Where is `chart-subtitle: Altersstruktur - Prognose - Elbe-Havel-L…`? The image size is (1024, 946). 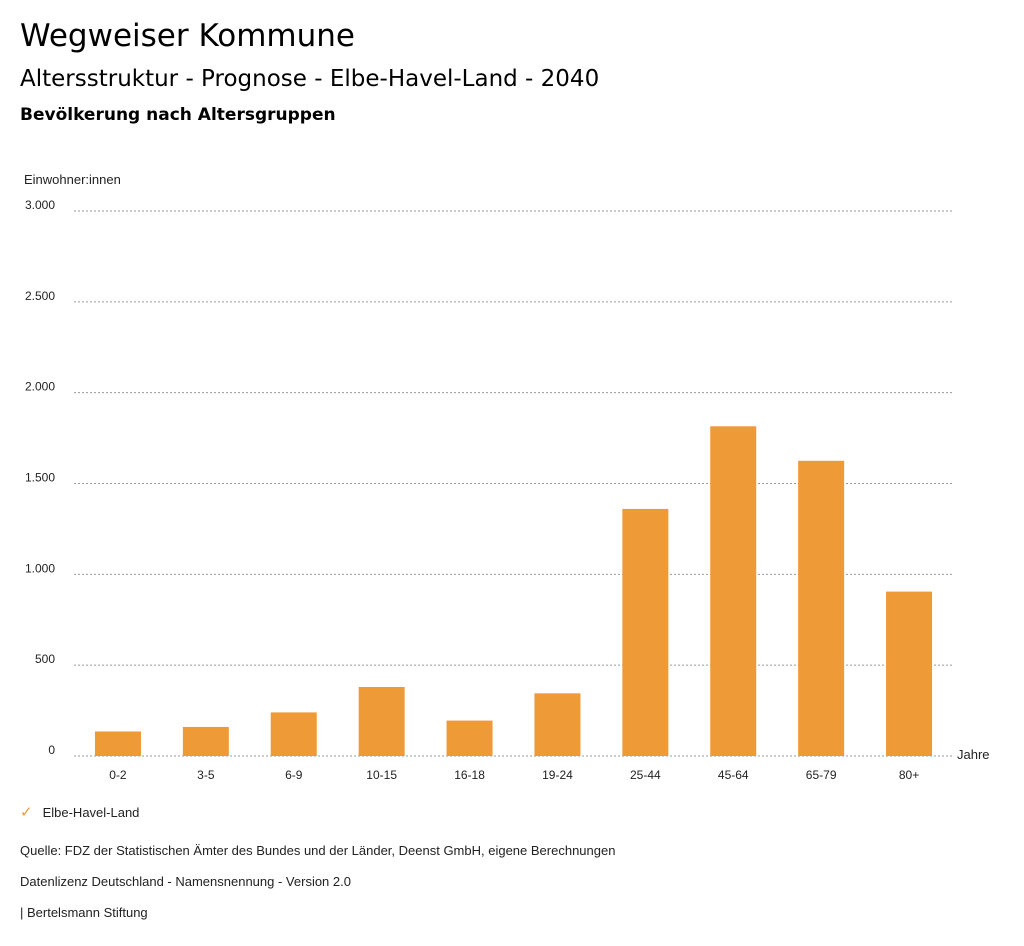 chart-subtitle: Altersstruktur - Prognose - Elbe-Havel-L… is located at coordinates (310, 79).